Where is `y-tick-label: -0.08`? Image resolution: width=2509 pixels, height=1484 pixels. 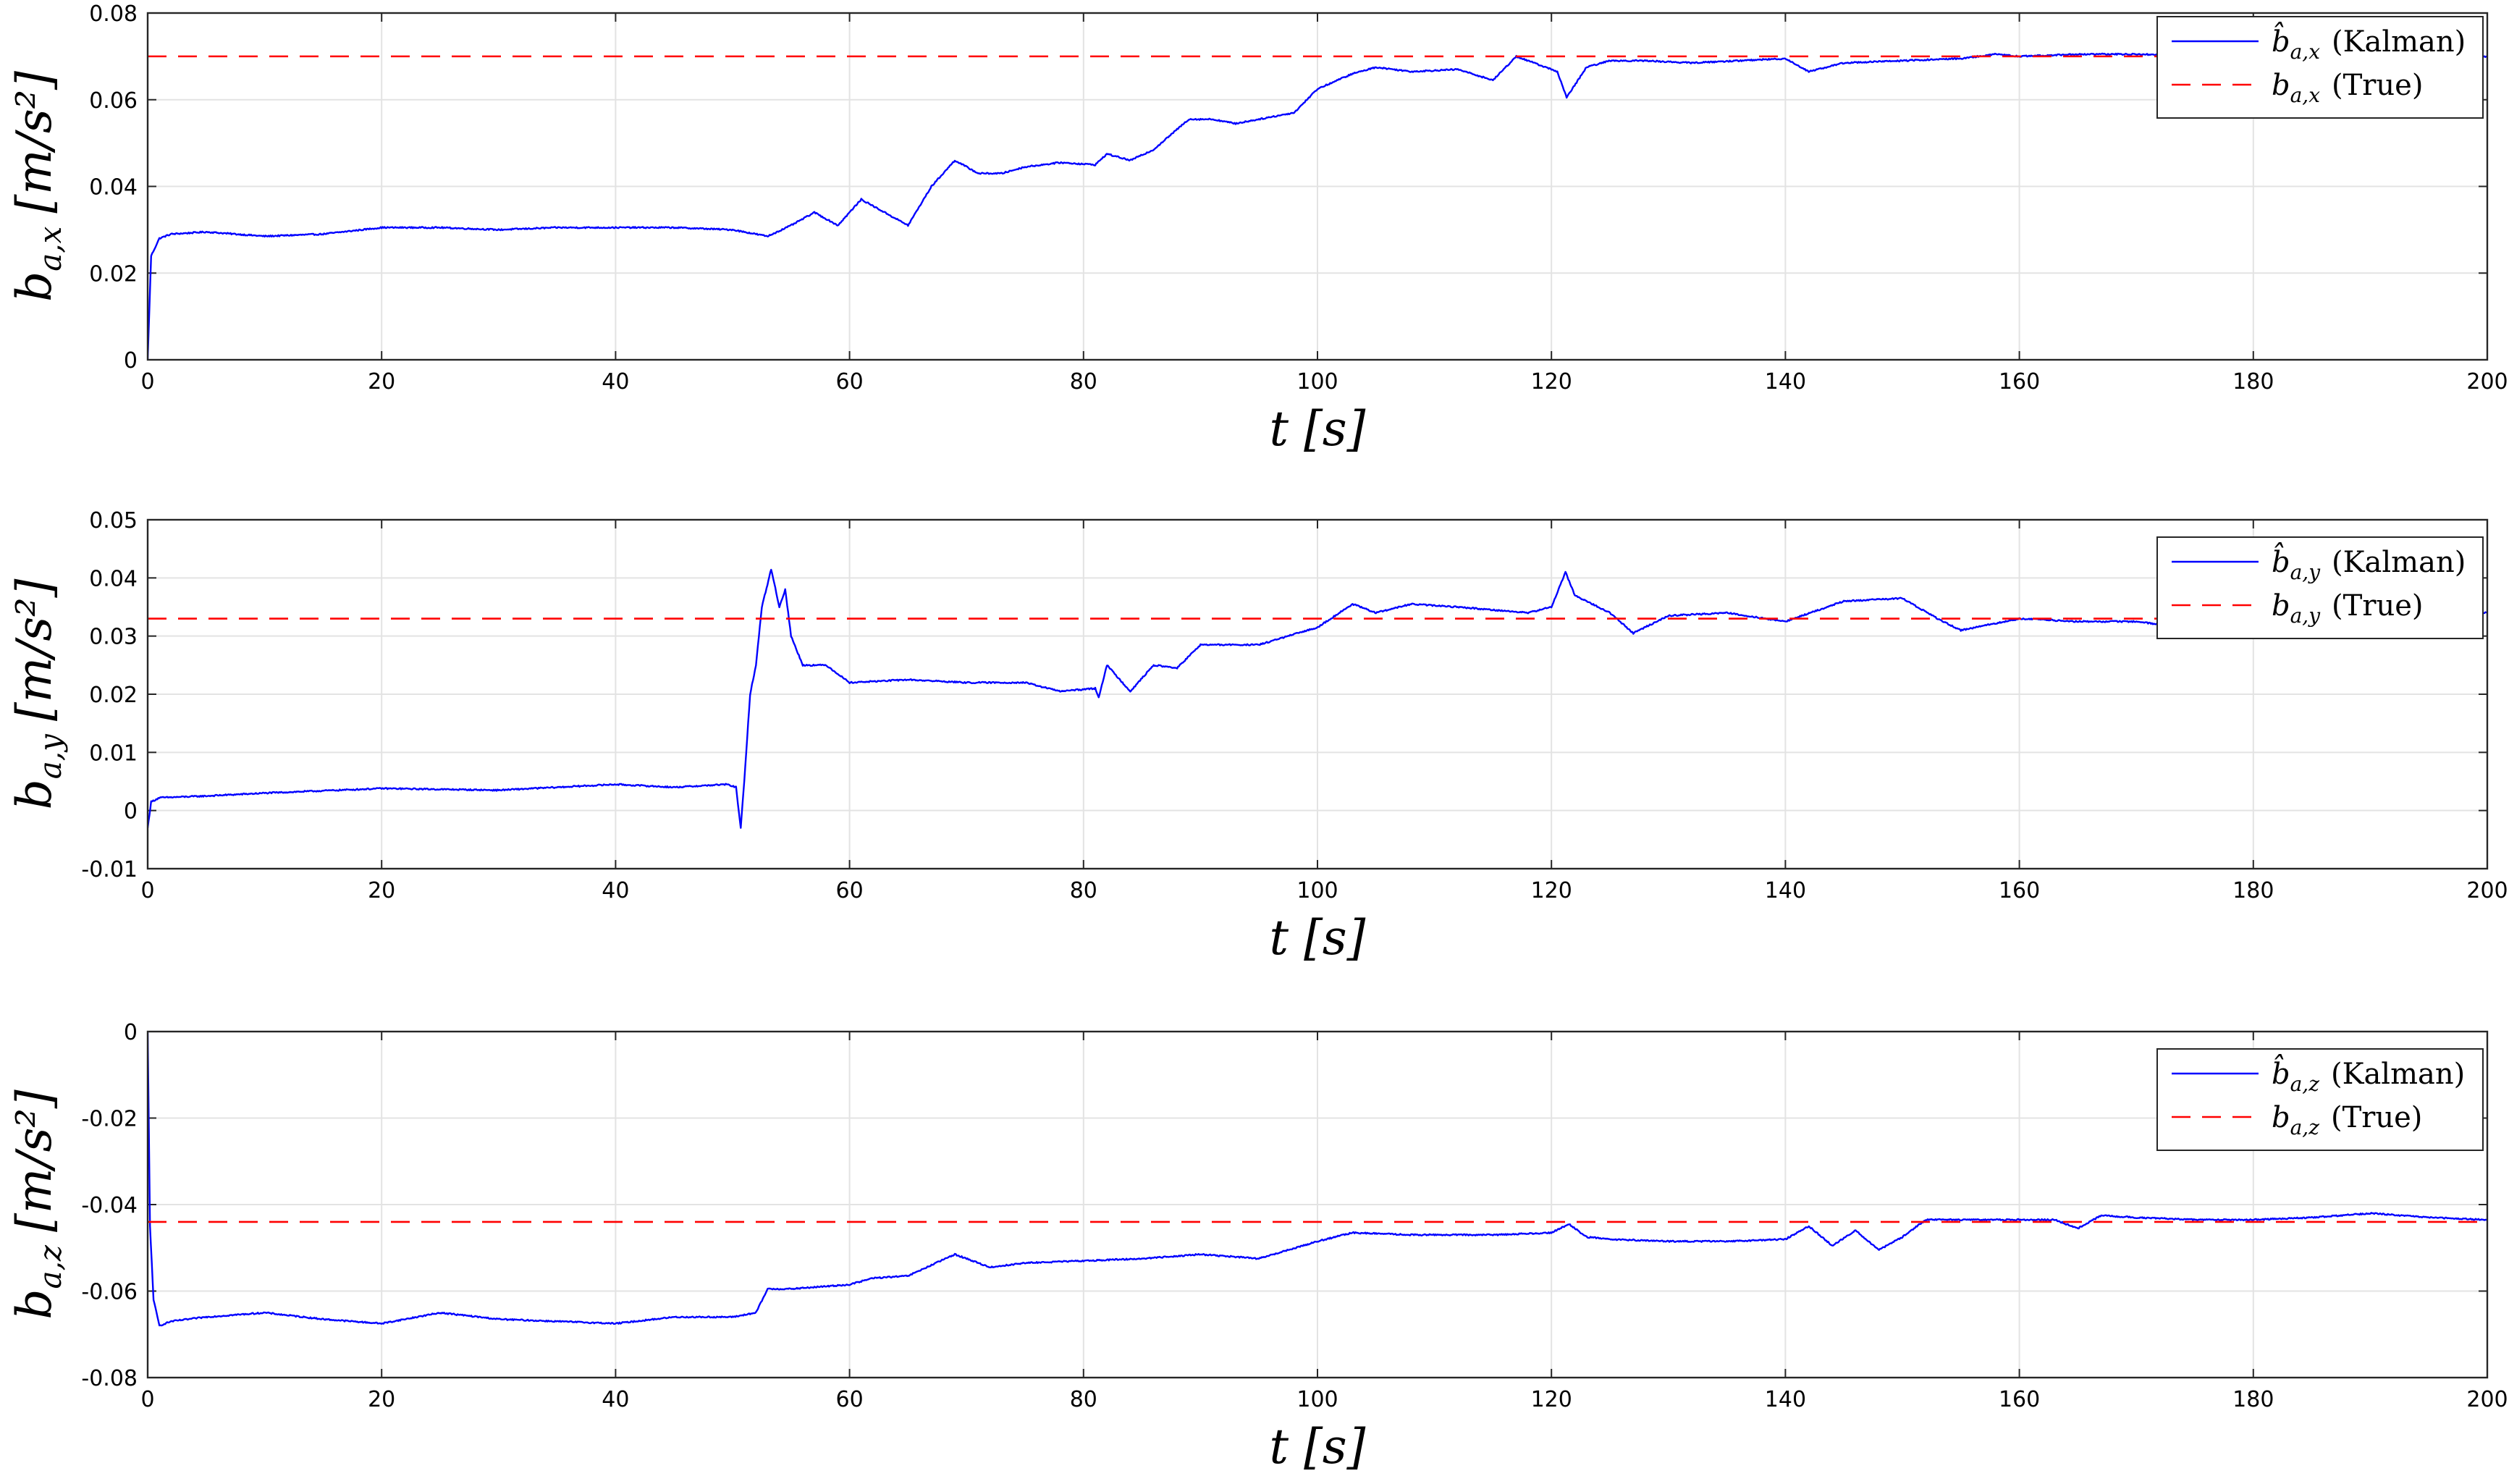 y-tick-label: -0.08 is located at coordinates (109, 1378).